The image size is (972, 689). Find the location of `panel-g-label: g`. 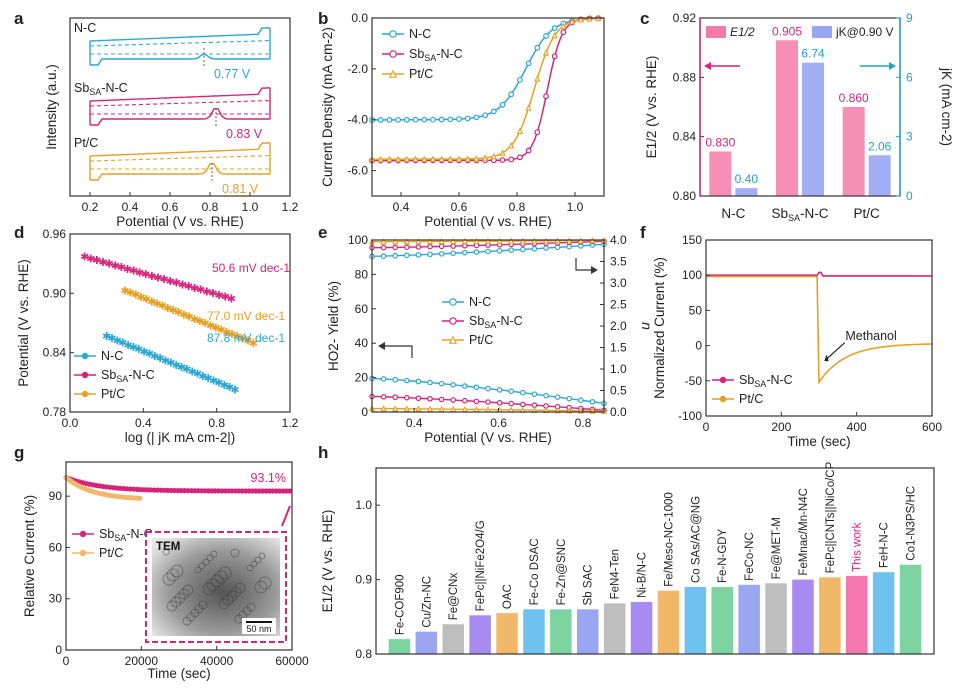

panel-g-label: g is located at coordinates (19, 452).